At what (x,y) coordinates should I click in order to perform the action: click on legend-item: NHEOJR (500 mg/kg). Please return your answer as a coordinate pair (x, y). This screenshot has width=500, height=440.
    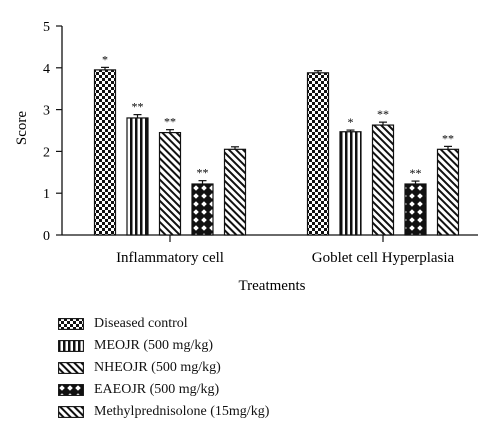
    Looking at the image, I should click on (163, 368).